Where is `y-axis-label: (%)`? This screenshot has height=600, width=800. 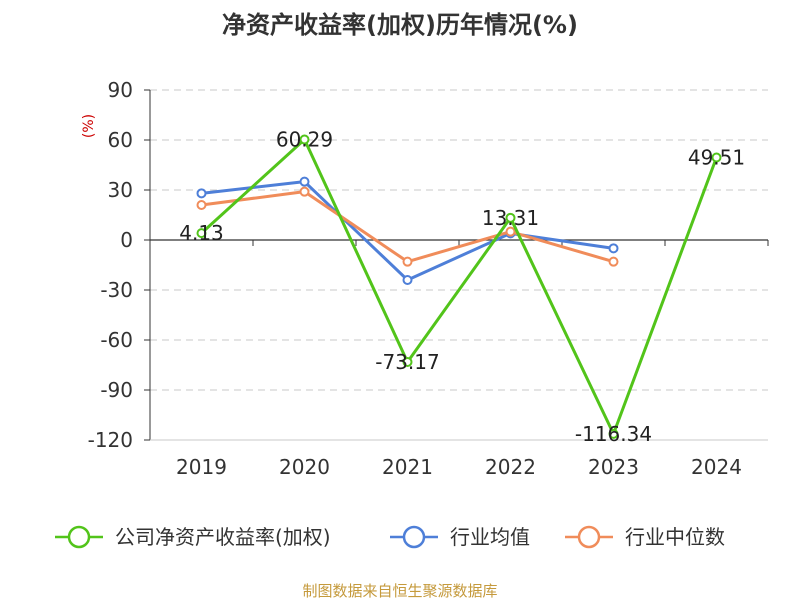
y-axis-label: (%) is located at coordinates (89, 126).